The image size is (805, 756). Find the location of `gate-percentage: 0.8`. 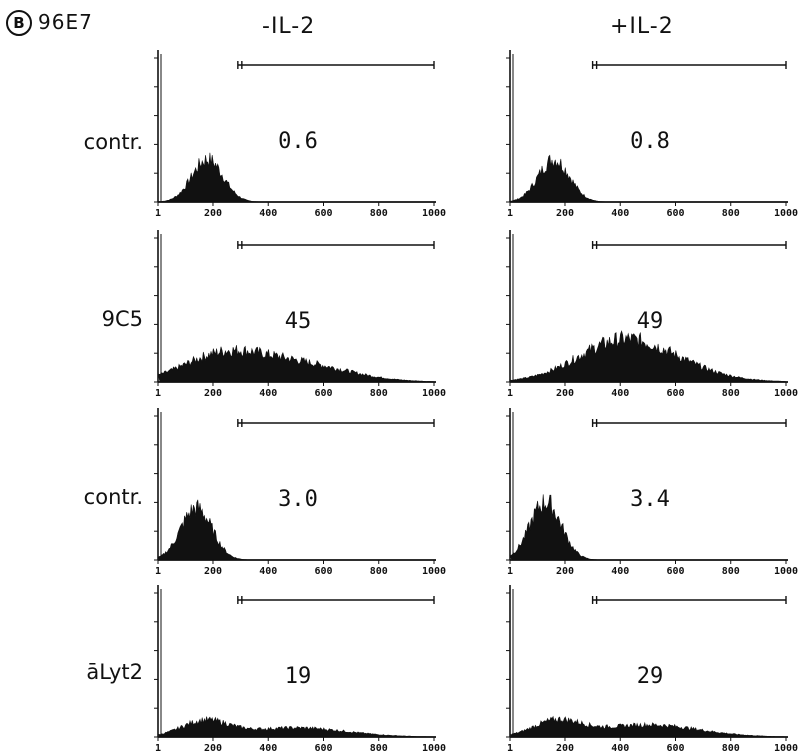

gate-percentage: 0.8 is located at coordinates (650, 141).